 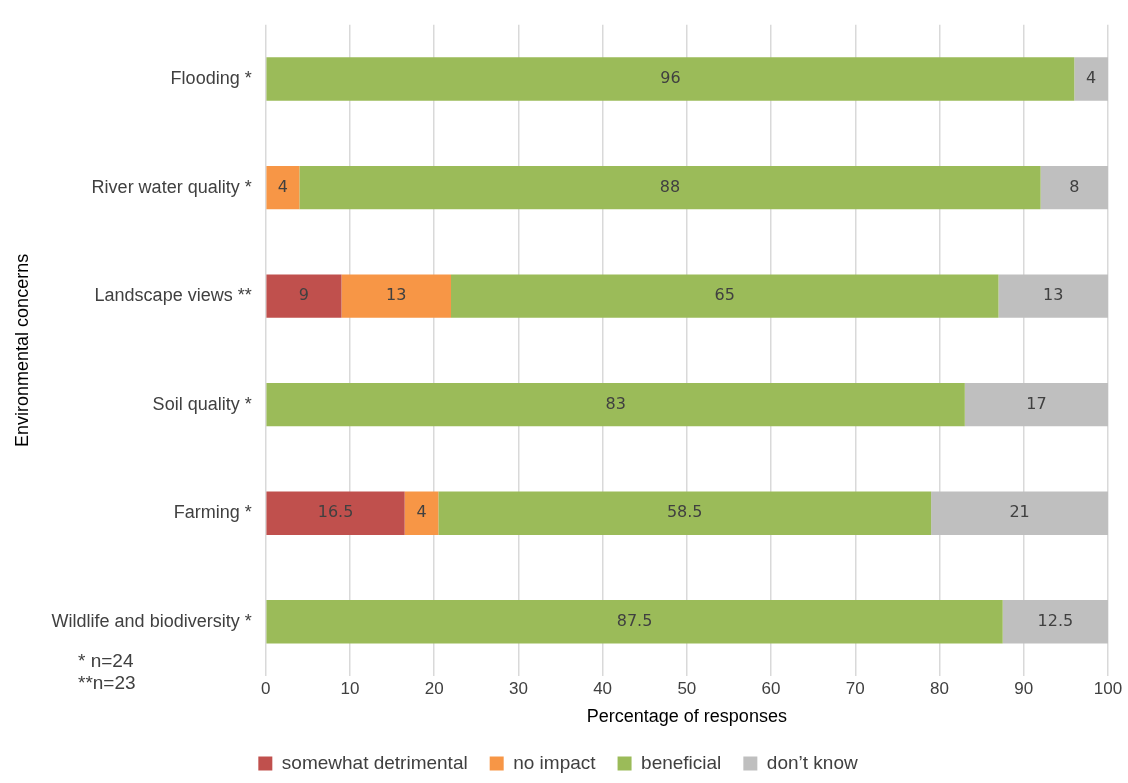 What do you see at coordinates (202, 403) in the screenshot?
I see `y-tick-label: Soil quality *` at bounding box center [202, 403].